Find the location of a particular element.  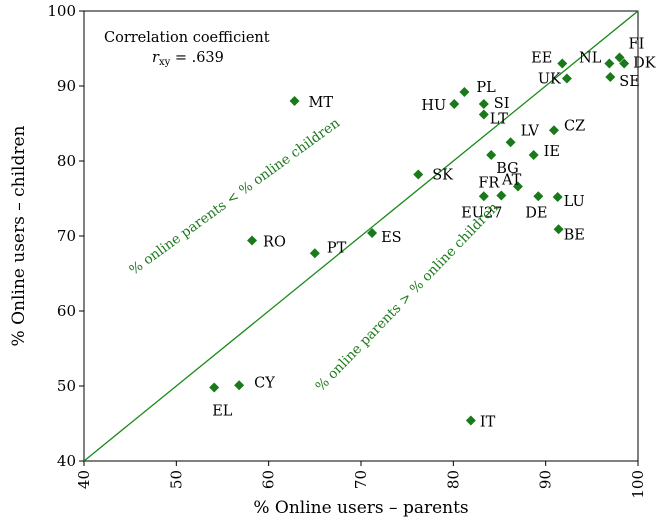

point-label-cy: CY is located at coordinates (264, 383).